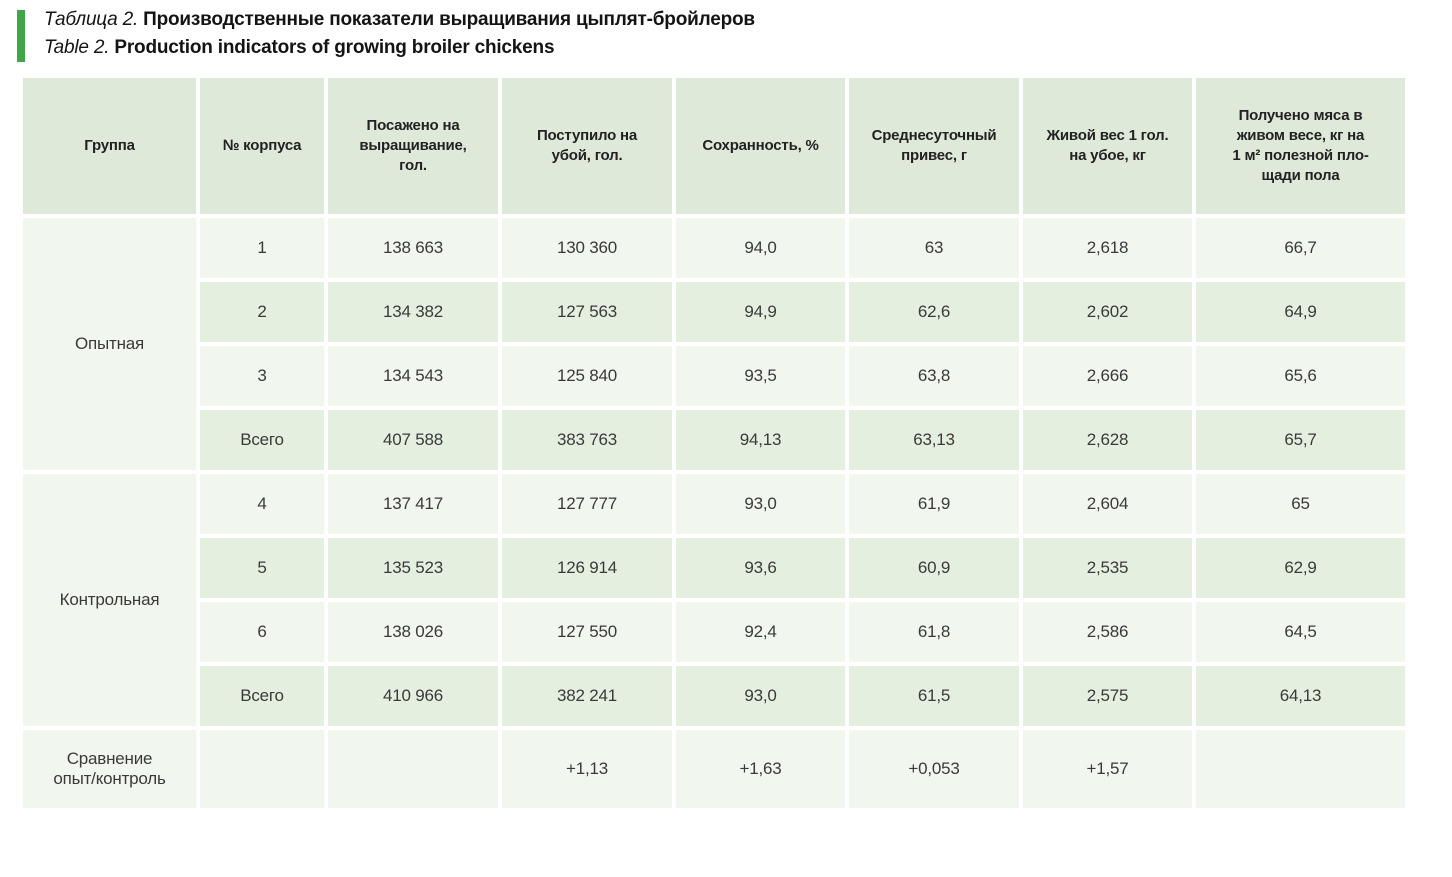  What do you see at coordinates (262, 376) in the screenshot?
I see `cell-building: 3` at bounding box center [262, 376].